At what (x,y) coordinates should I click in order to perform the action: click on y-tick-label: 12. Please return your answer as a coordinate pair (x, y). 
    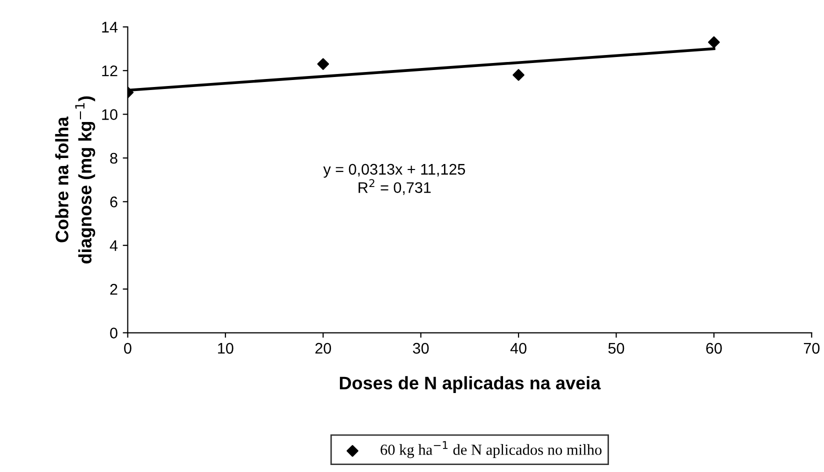
    Looking at the image, I should click on (110, 70).